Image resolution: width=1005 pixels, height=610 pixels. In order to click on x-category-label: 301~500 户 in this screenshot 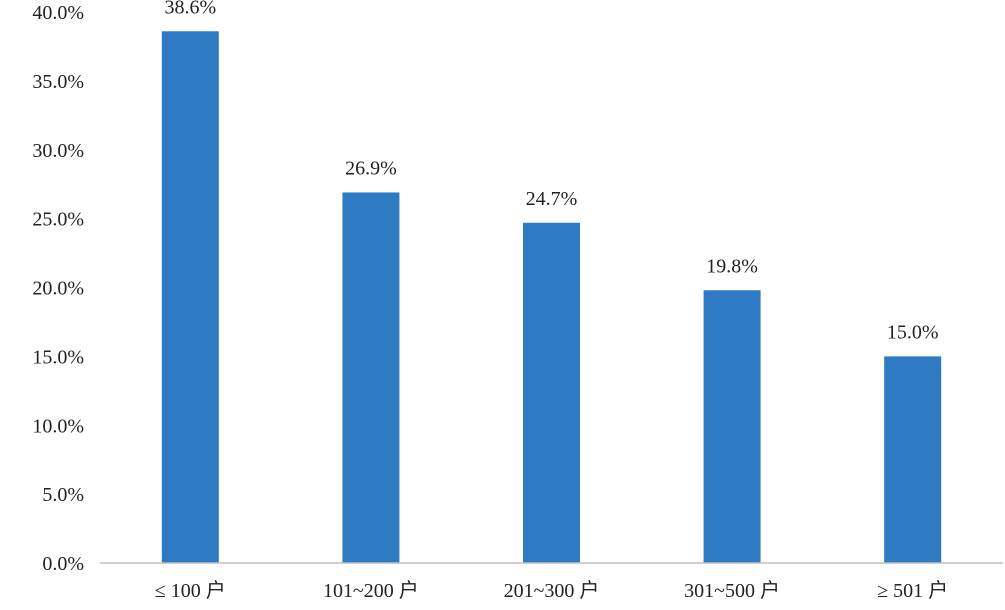, I will do `click(732, 590)`.